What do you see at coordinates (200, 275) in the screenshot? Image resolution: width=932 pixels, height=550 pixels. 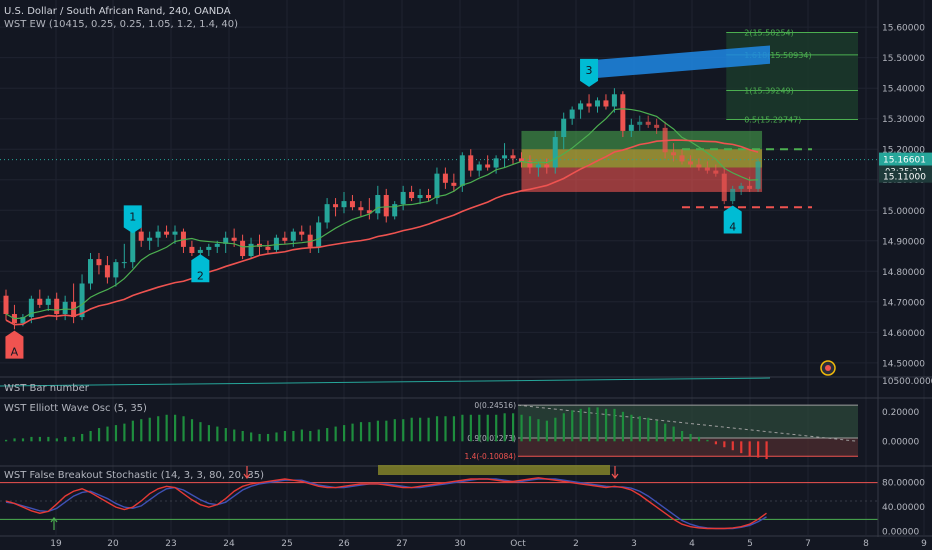 I see `wave-label-text: 2` at bounding box center [200, 275].